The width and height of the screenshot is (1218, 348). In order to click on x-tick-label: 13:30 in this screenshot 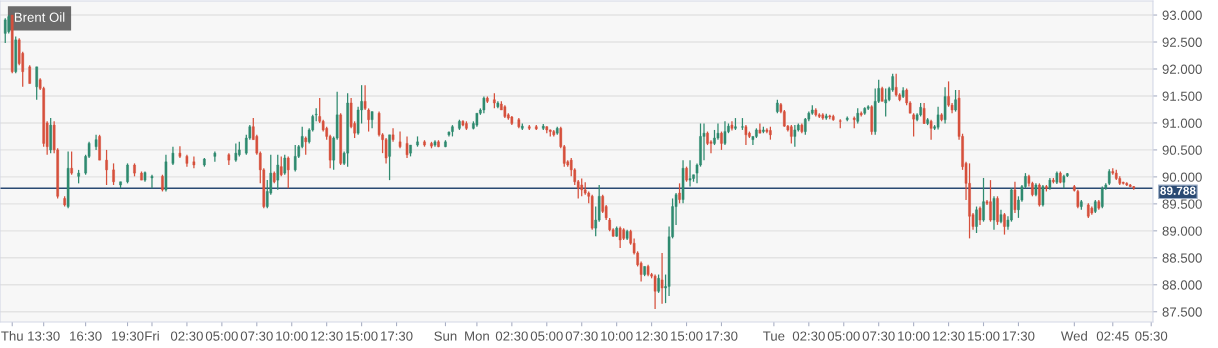, I will do `click(44, 336)`.